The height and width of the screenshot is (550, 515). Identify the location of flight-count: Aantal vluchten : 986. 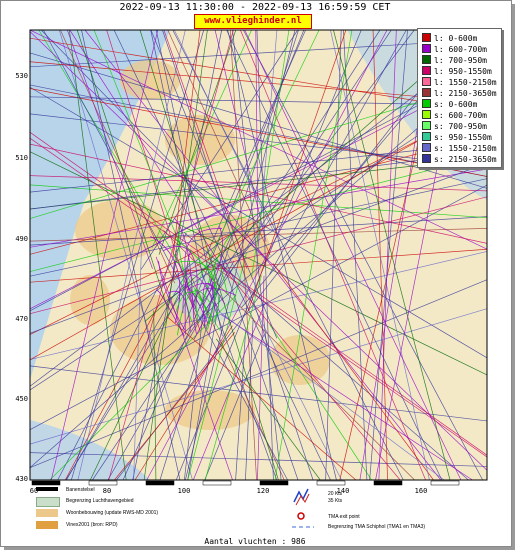
(255, 541).